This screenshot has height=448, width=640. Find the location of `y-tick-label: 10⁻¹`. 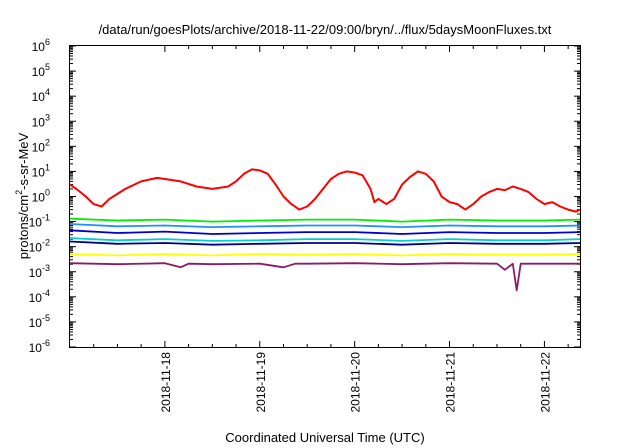

y-tick-label: 10⁻¹ is located at coordinates (39, 221).